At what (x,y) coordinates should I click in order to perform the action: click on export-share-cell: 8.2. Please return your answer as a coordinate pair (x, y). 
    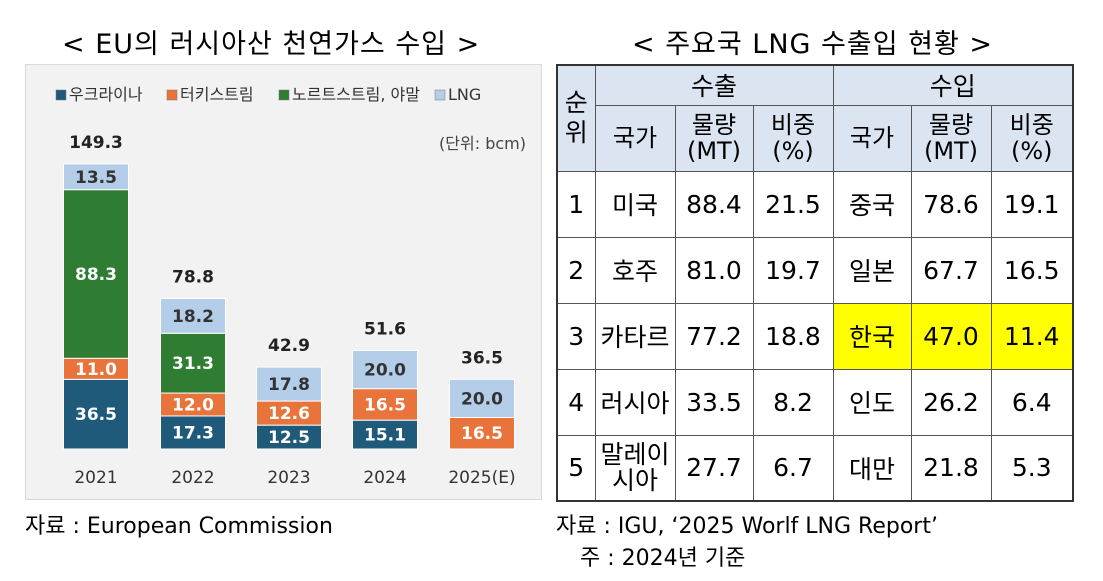
    Looking at the image, I should click on (793, 402).